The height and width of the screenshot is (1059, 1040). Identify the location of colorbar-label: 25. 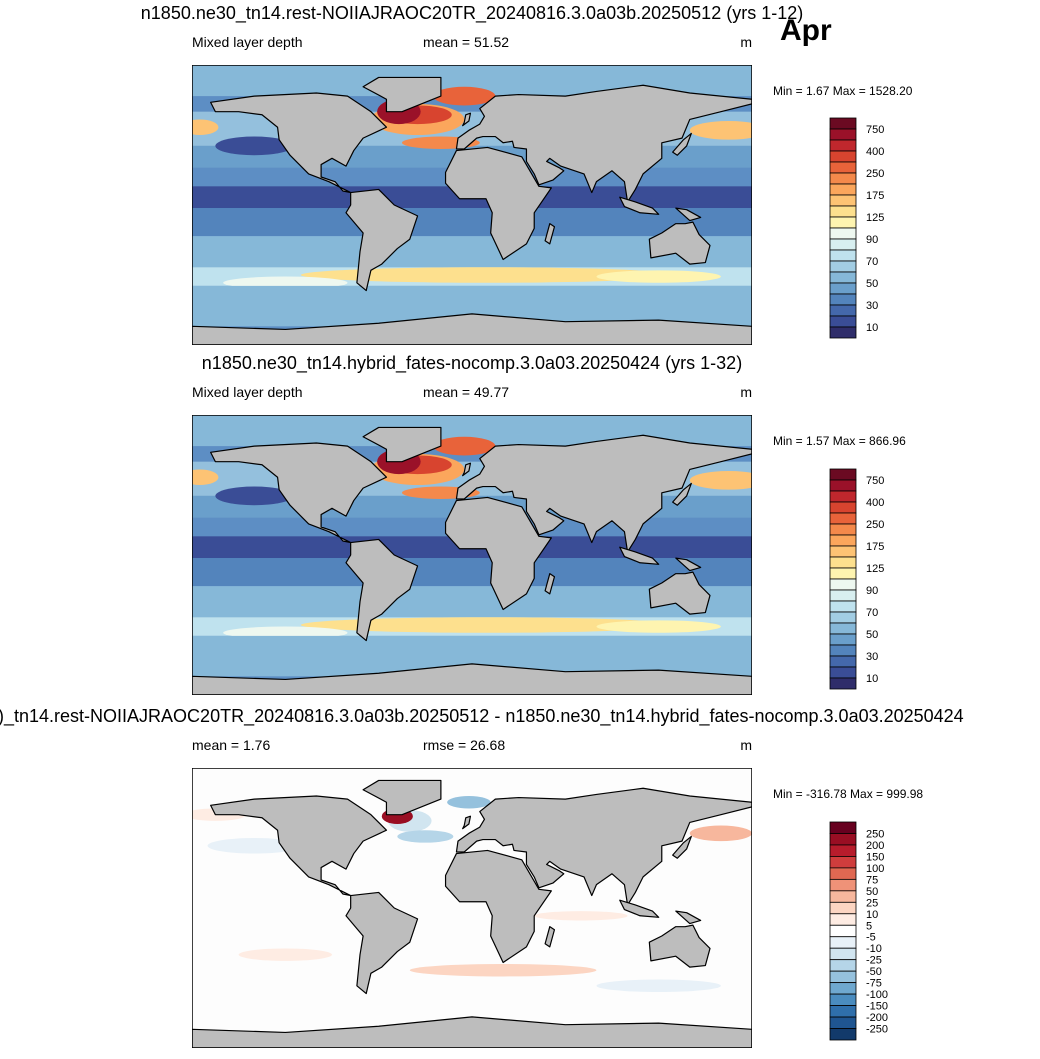
(872, 903).